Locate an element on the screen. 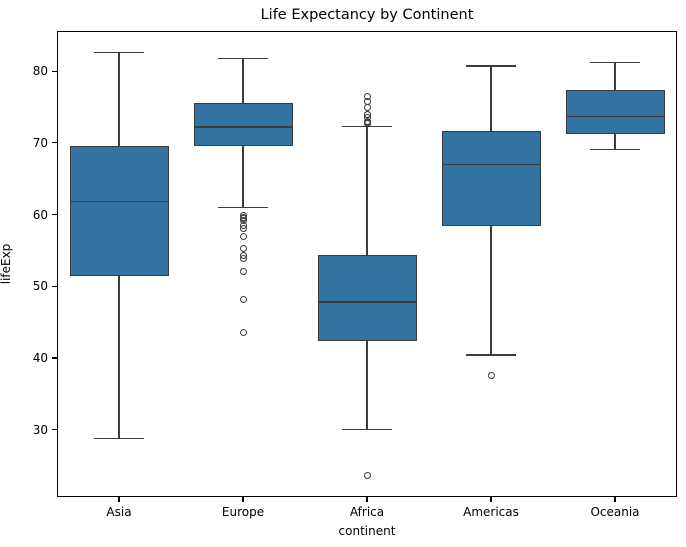 This screenshot has width=686, height=547. x-tick-label: Oceania is located at coordinates (615, 512).